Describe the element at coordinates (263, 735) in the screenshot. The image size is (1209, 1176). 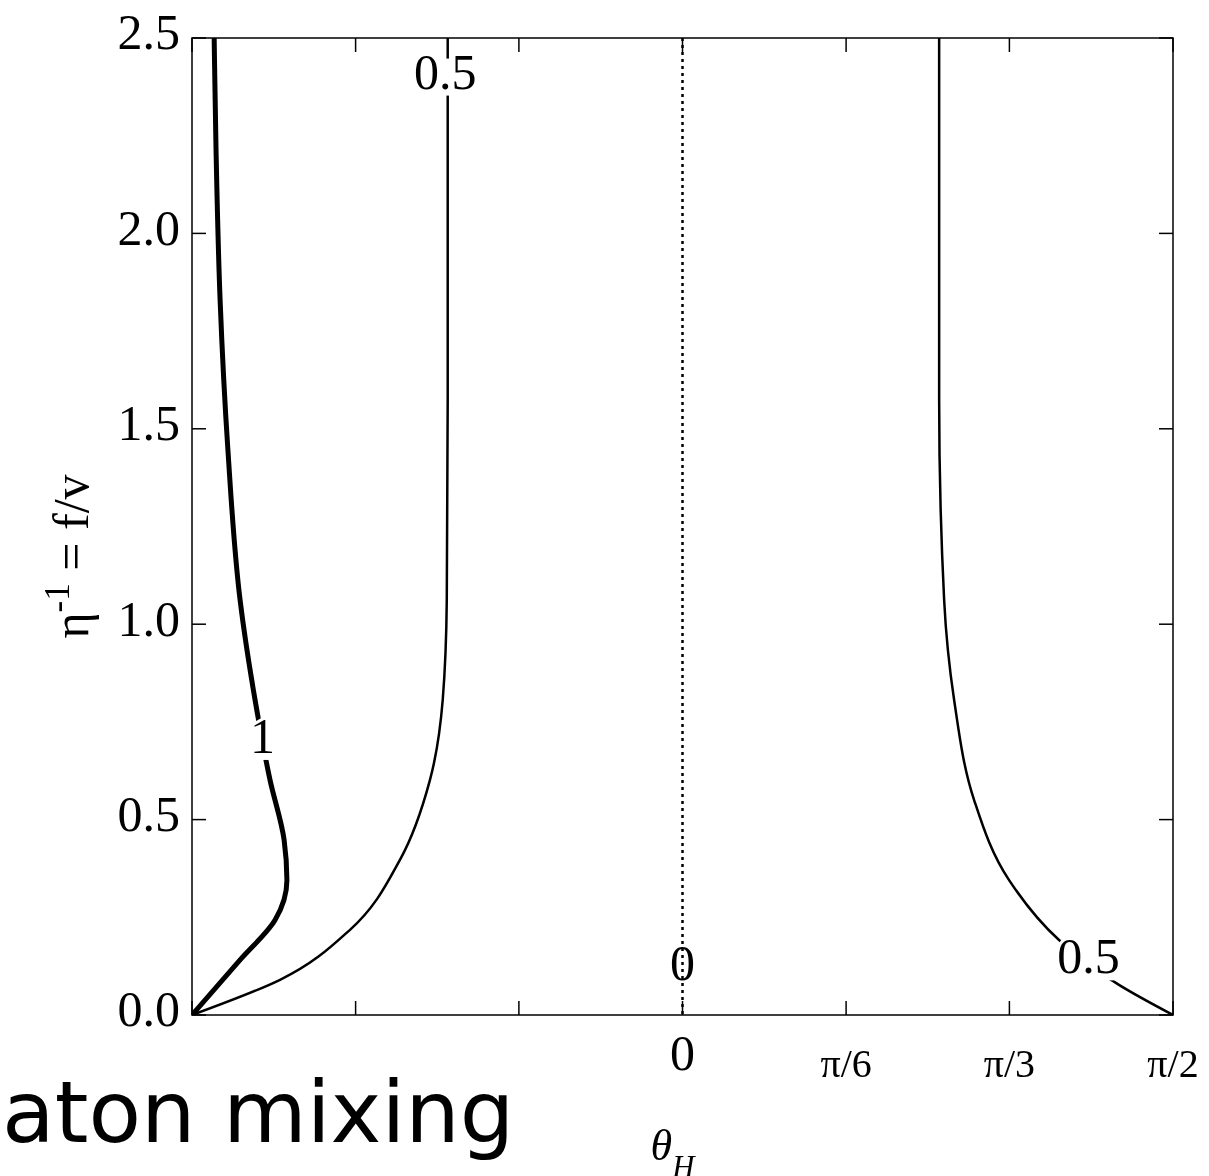
I see `annotation: 1` at that location.